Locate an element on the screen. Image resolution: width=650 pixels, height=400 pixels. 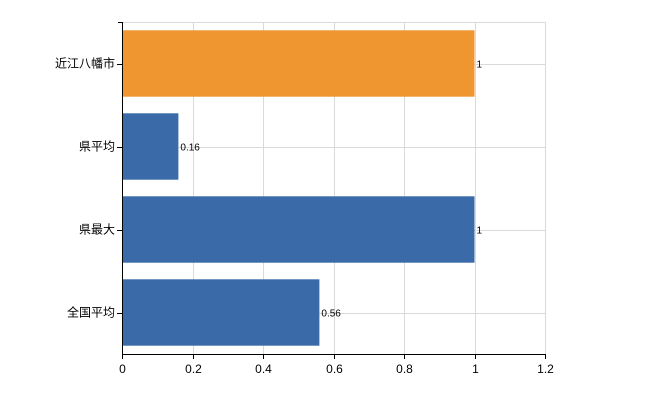
x-tick-label: 1 is located at coordinates (475, 369).